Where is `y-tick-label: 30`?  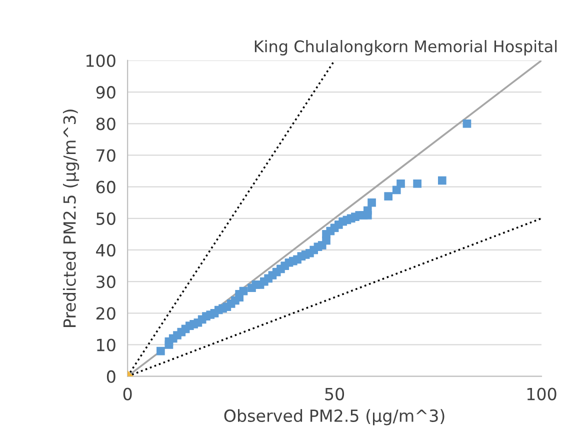
y-tick-label: 30 is located at coordinates (106, 282).